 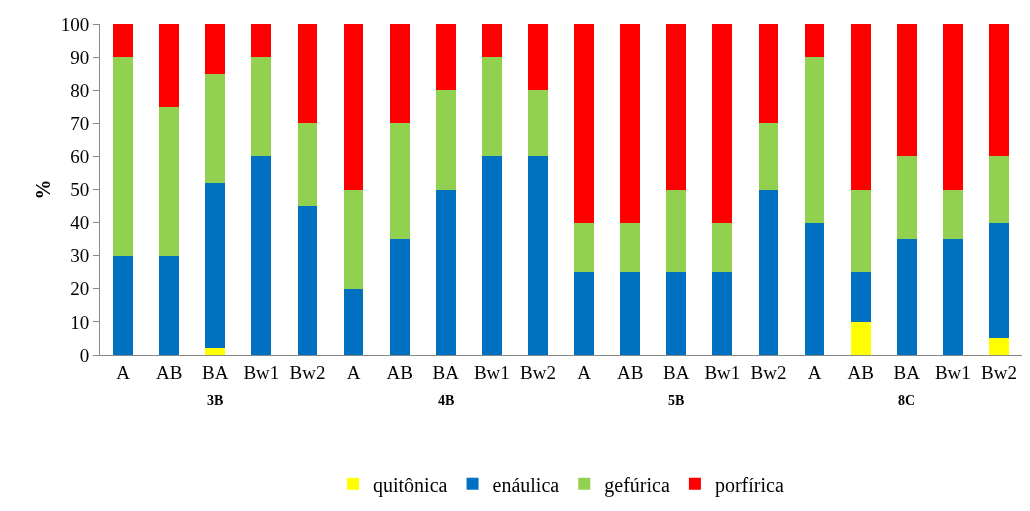 I want to click on y-tick-label: 40, so click(x=80, y=223).